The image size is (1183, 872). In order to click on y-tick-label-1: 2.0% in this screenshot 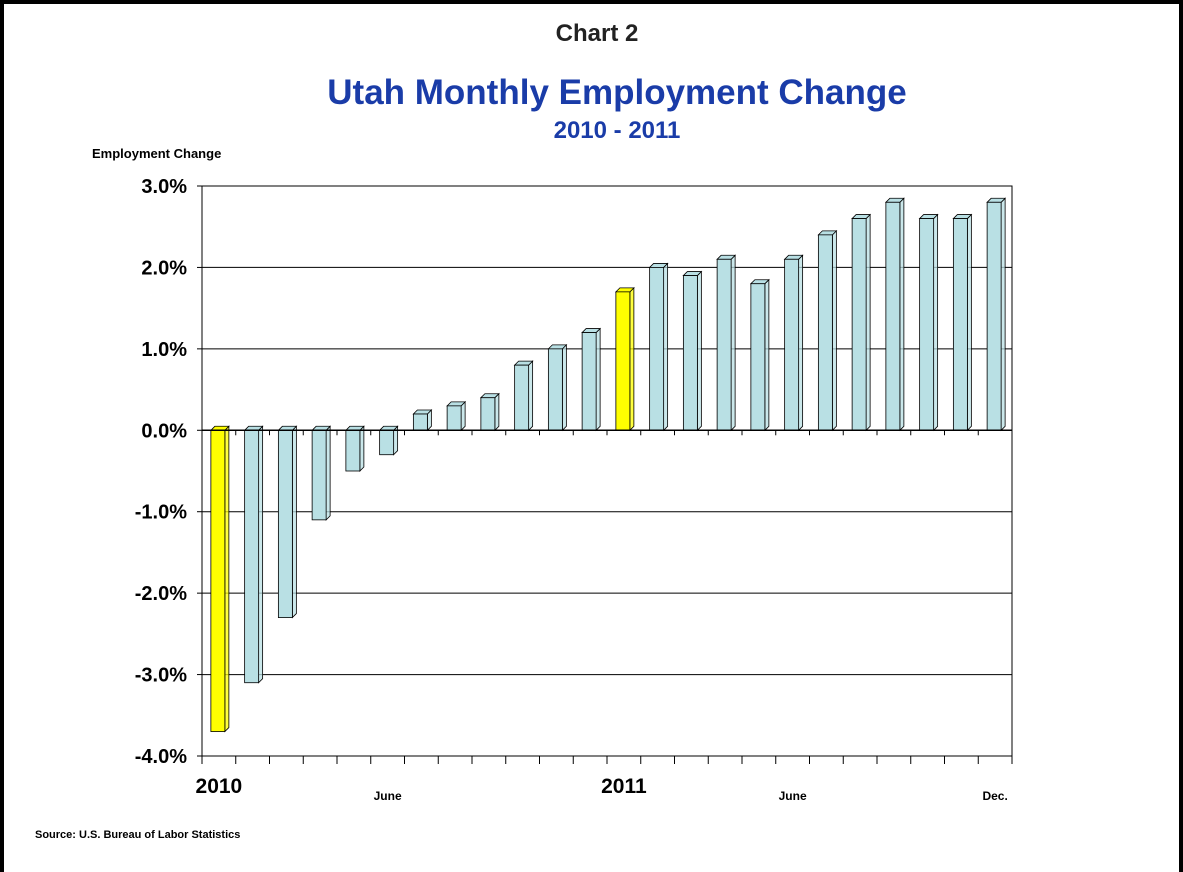, I will do `click(164, 268)`.